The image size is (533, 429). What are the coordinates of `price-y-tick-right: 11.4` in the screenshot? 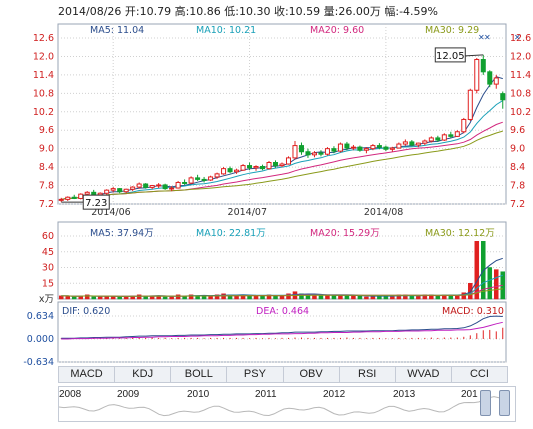 It's located at (520, 75).